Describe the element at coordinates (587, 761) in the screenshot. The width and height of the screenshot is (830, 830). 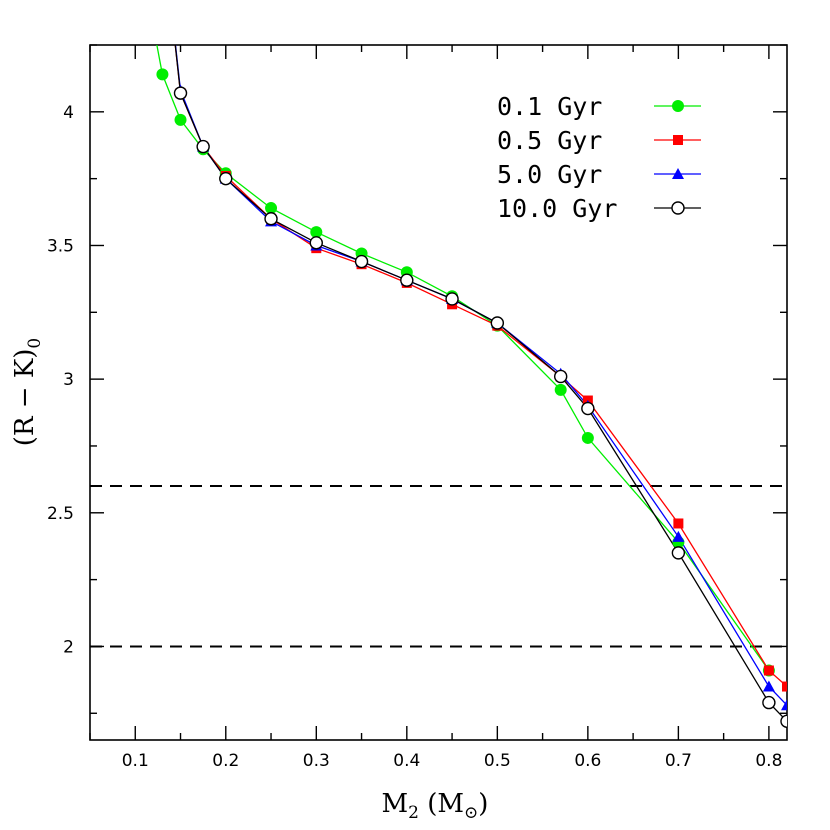
I see `x-tick-label: 0.6` at that location.